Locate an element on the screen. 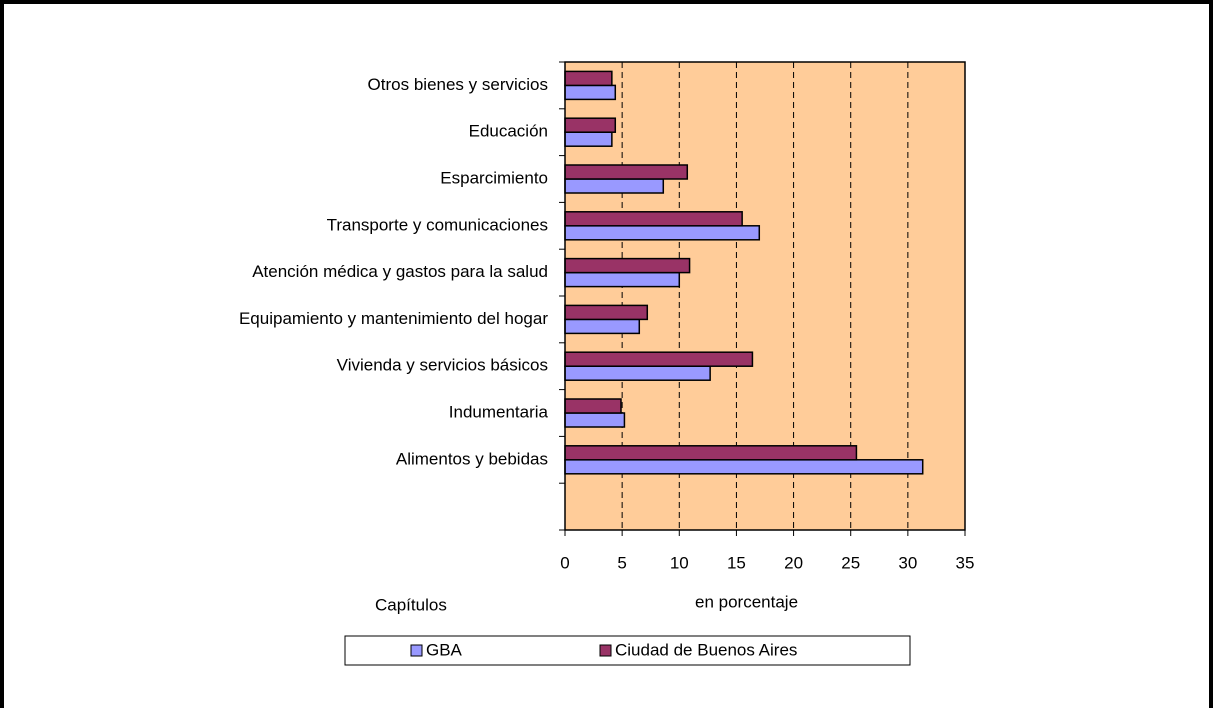  legend-label: Ciudad de Buenos Aires is located at coordinates (706, 649).